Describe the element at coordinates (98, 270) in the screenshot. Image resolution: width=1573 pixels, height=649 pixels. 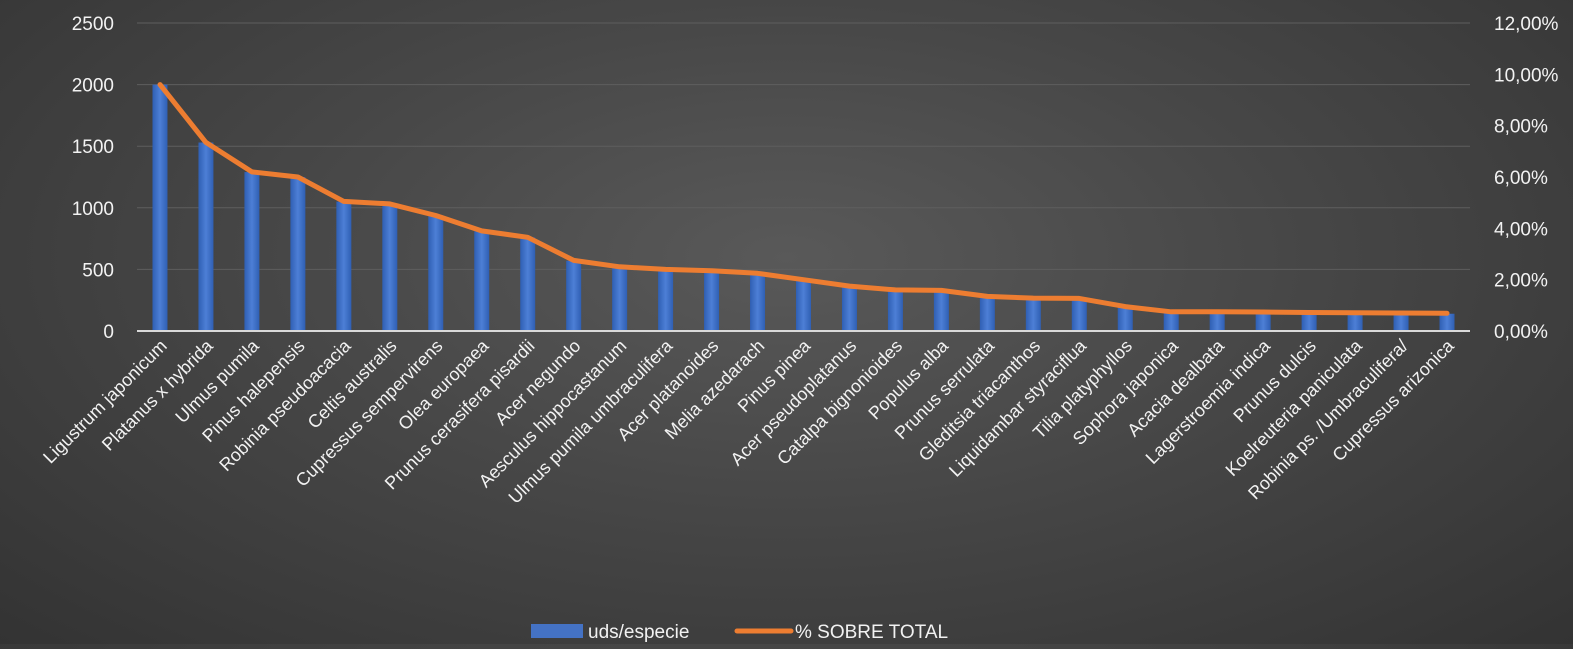
I see `y-left-tick-label: 500` at that location.